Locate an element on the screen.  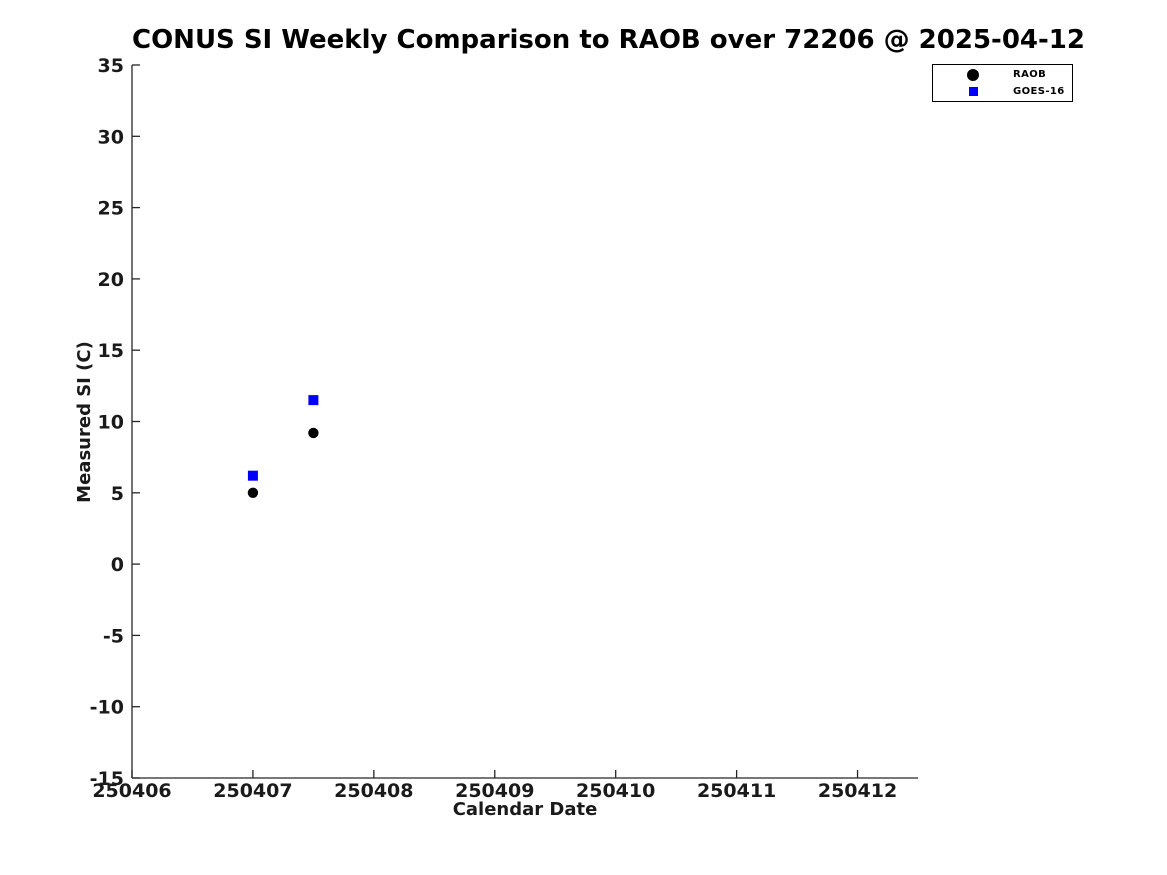
y-tick-label: -15 is located at coordinates (107, 779).